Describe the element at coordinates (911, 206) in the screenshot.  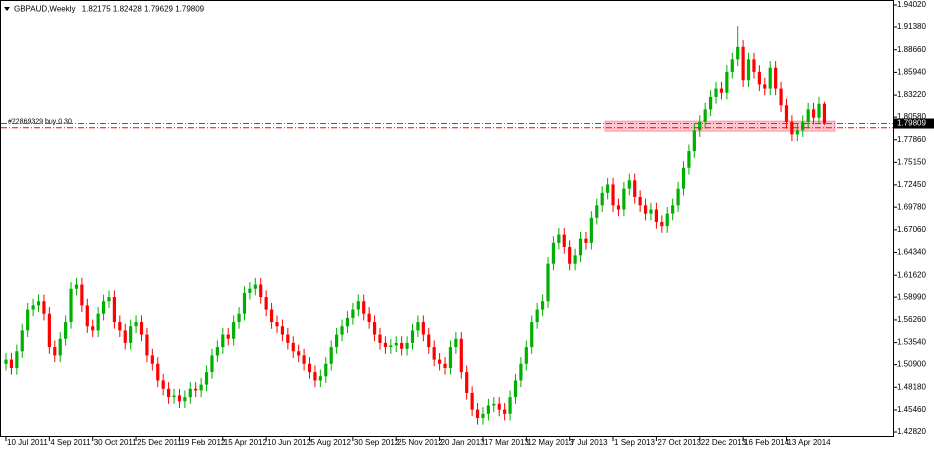
I see `y-tick-label: 1.69780` at that location.